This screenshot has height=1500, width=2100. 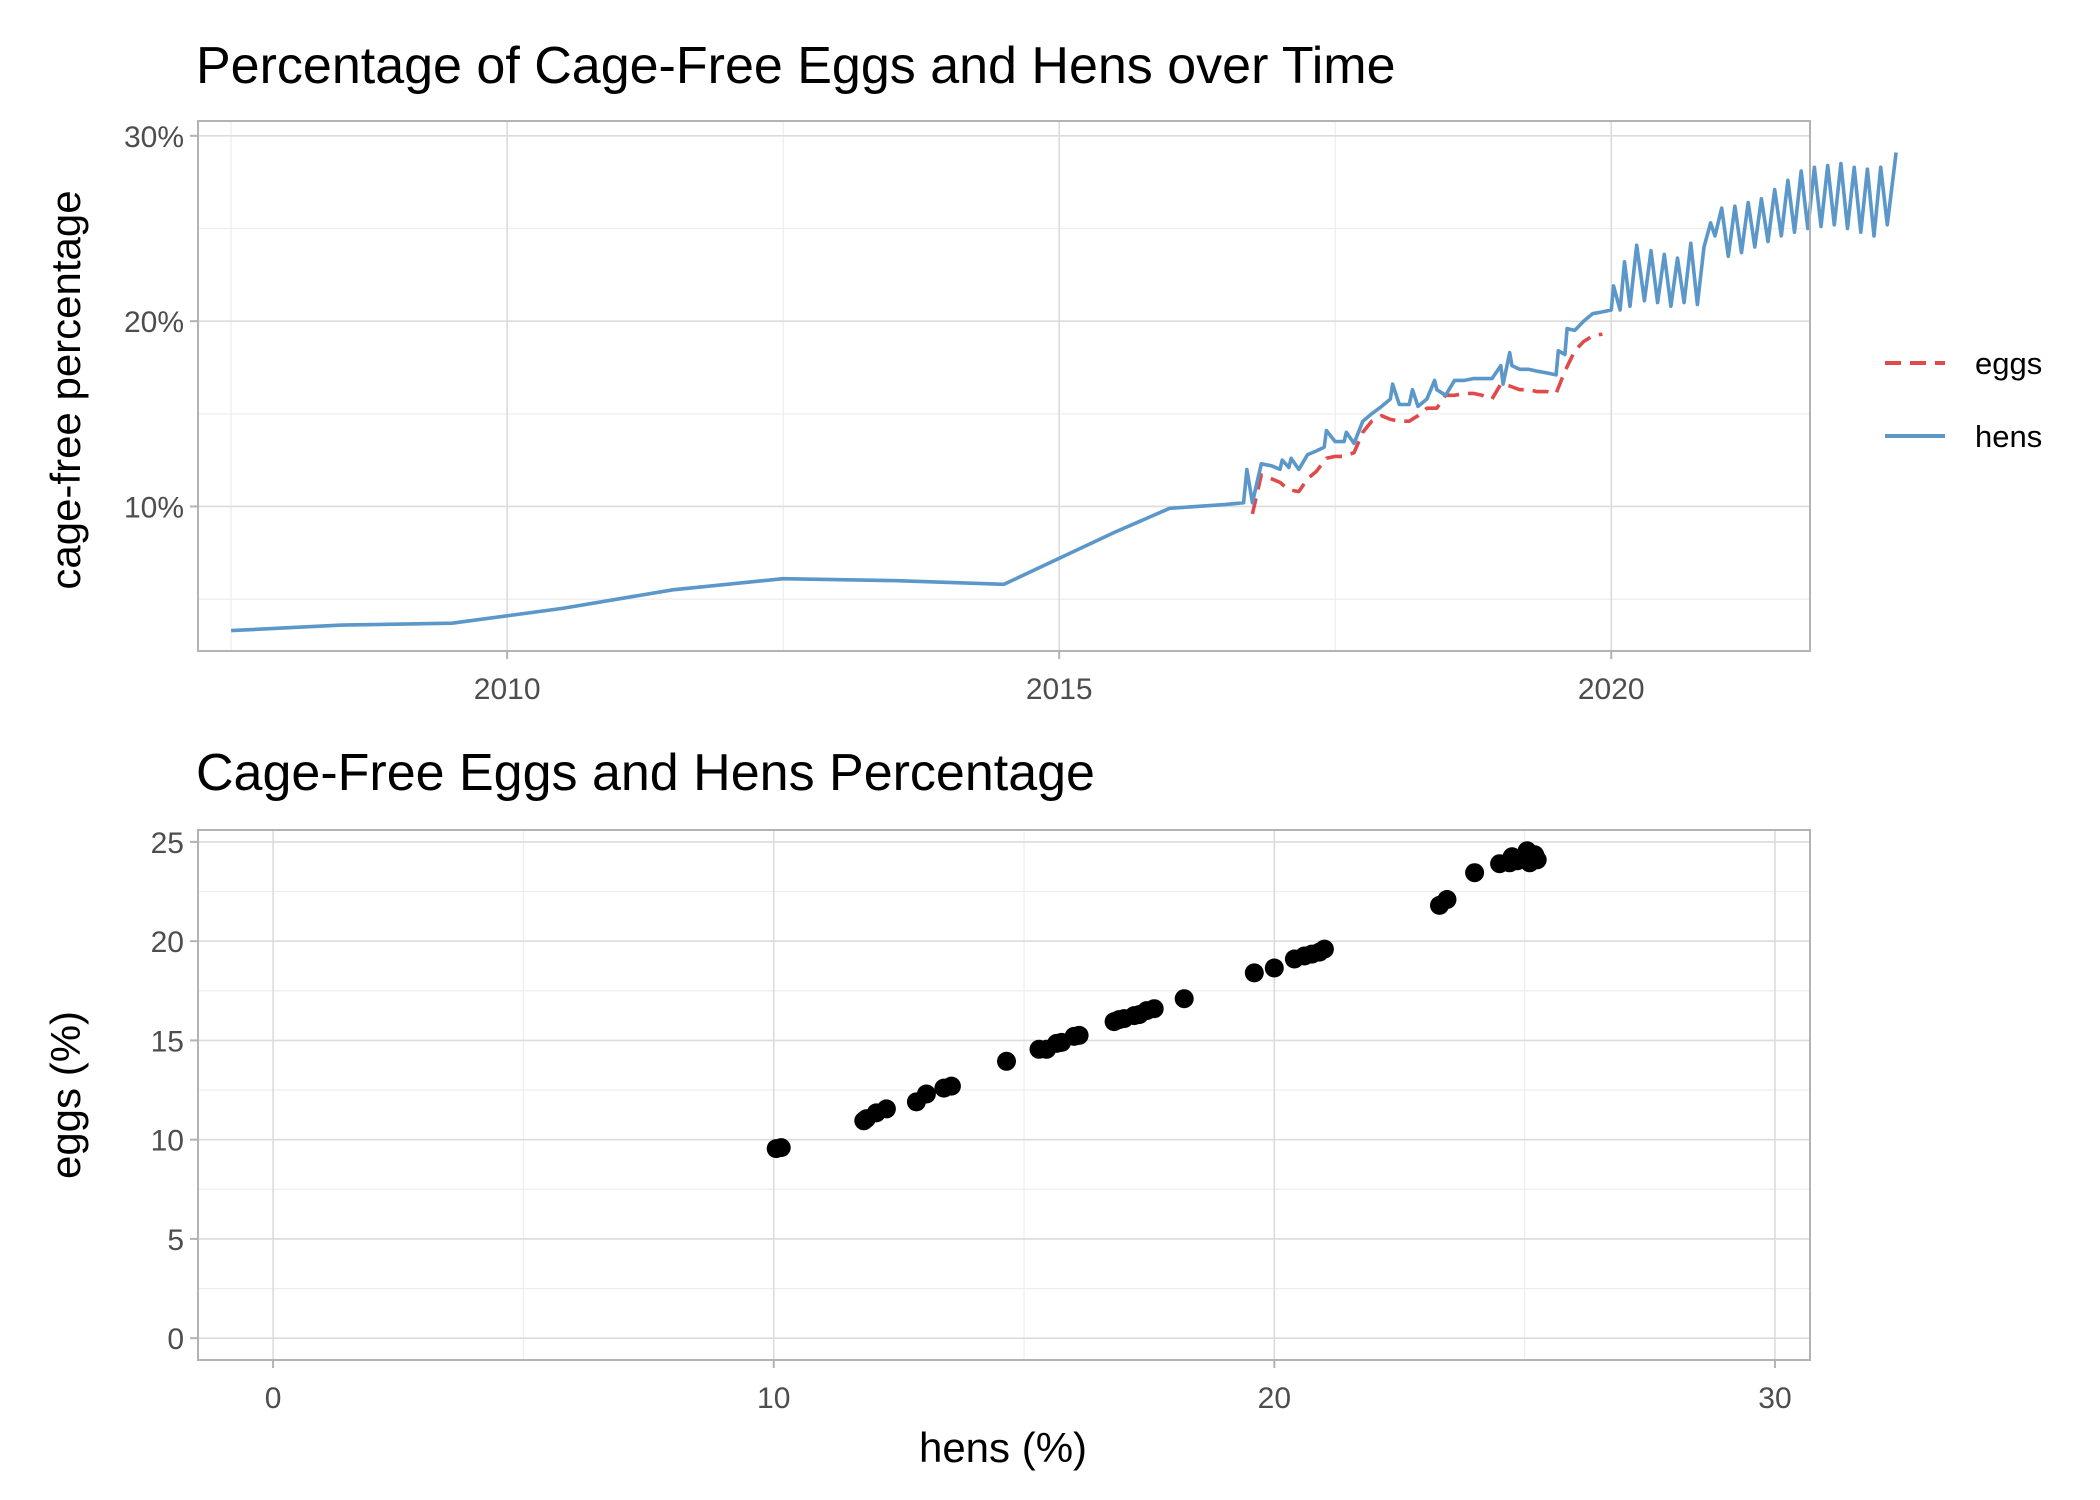 What do you see at coordinates (167, 1041) in the screenshot?
I see `y-tick-label: 15` at bounding box center [167, 1041].